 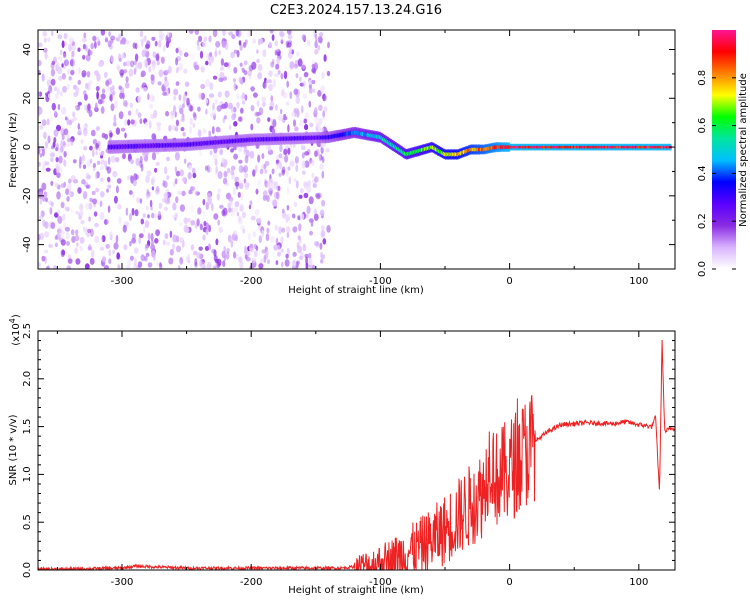 I want to click on spectrogram-y-axis-label: Frequency (Hz), so click(x=13, y=150).